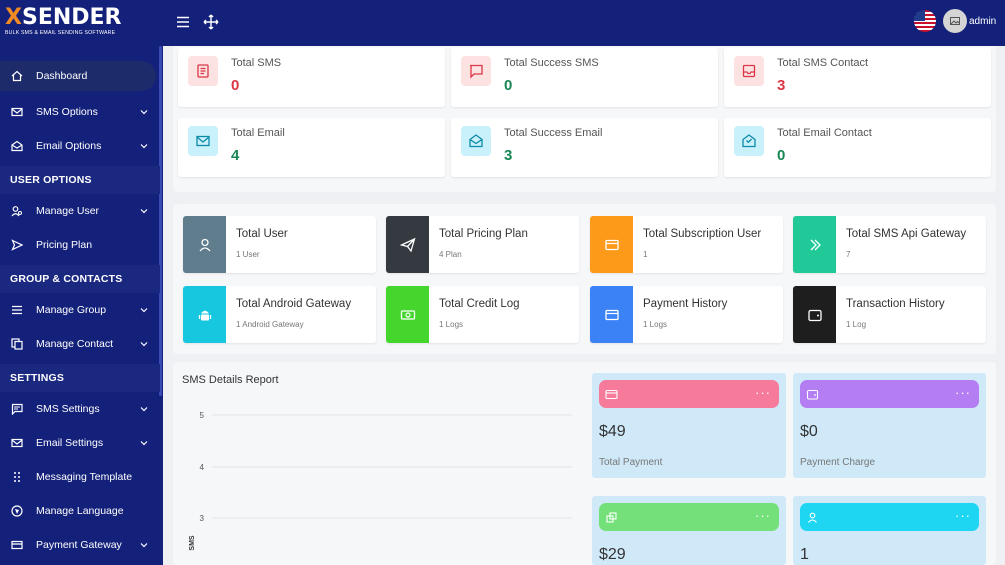 The image size is (1005, 565). Describe the element at coordinates (80, 180) in the screenshot. I see `section-user-options: USER OPTIONS` at that location.